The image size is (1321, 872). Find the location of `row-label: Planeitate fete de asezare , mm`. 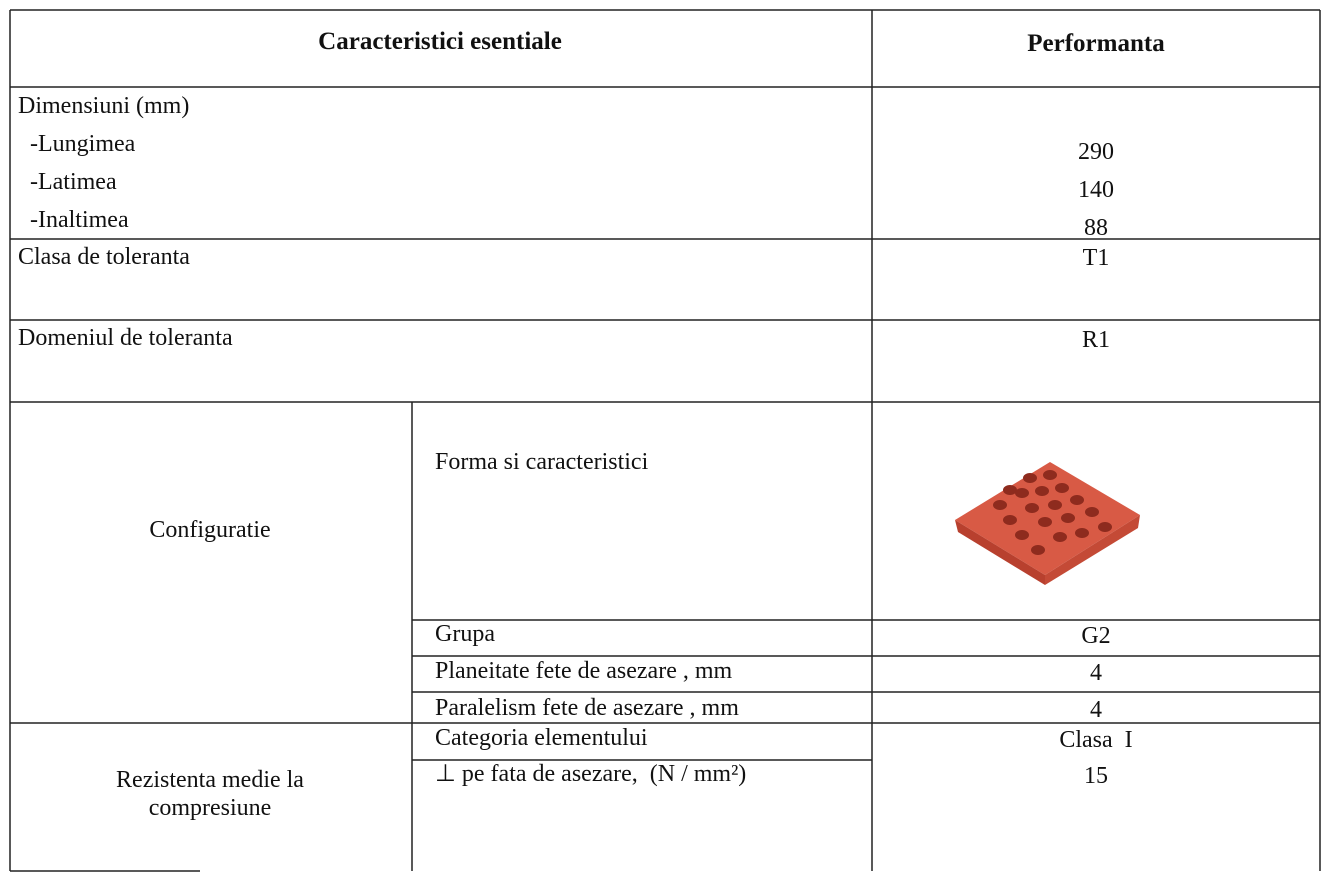

row-label: Planeitate fete de asezare , mm is located at coordinates (584, 671).